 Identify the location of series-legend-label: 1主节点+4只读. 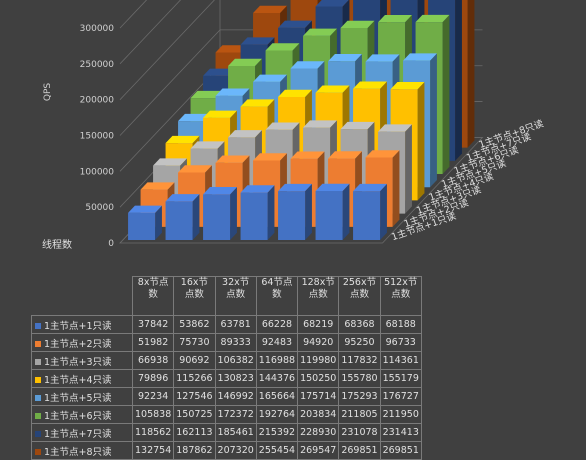
(82, 378).